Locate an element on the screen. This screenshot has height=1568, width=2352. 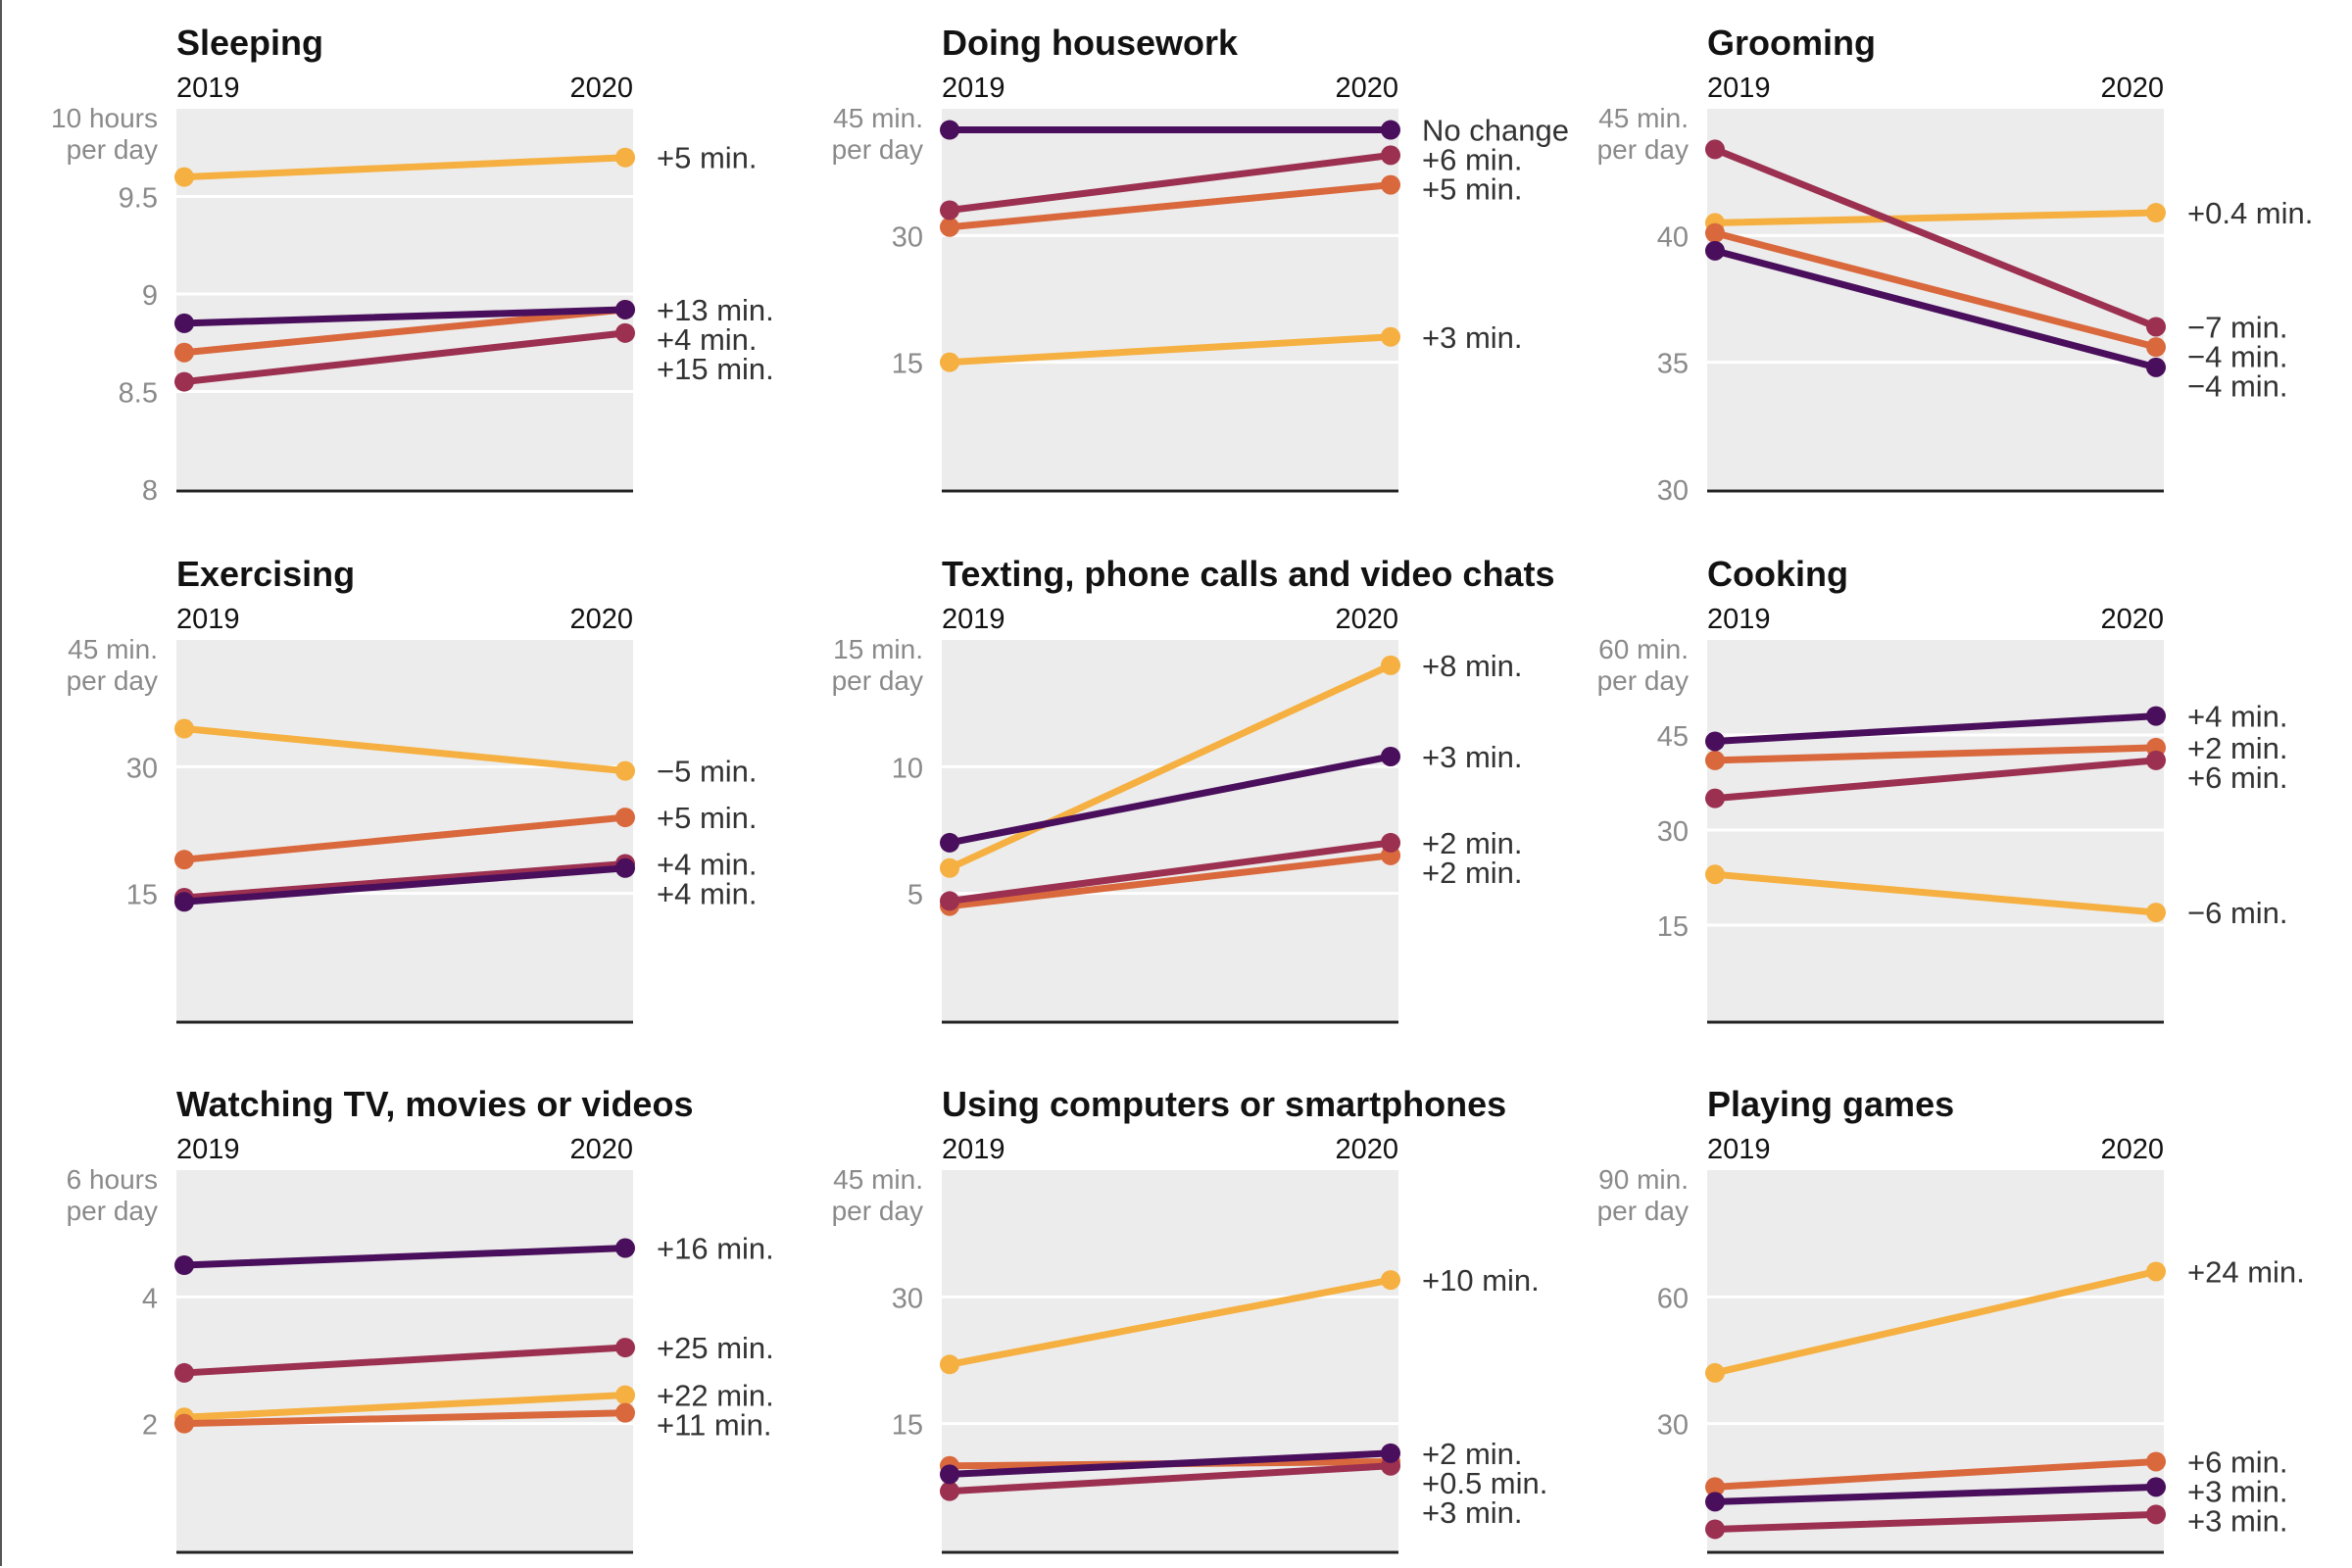
change-label: −5 min. is located at coordinates (707, 772).